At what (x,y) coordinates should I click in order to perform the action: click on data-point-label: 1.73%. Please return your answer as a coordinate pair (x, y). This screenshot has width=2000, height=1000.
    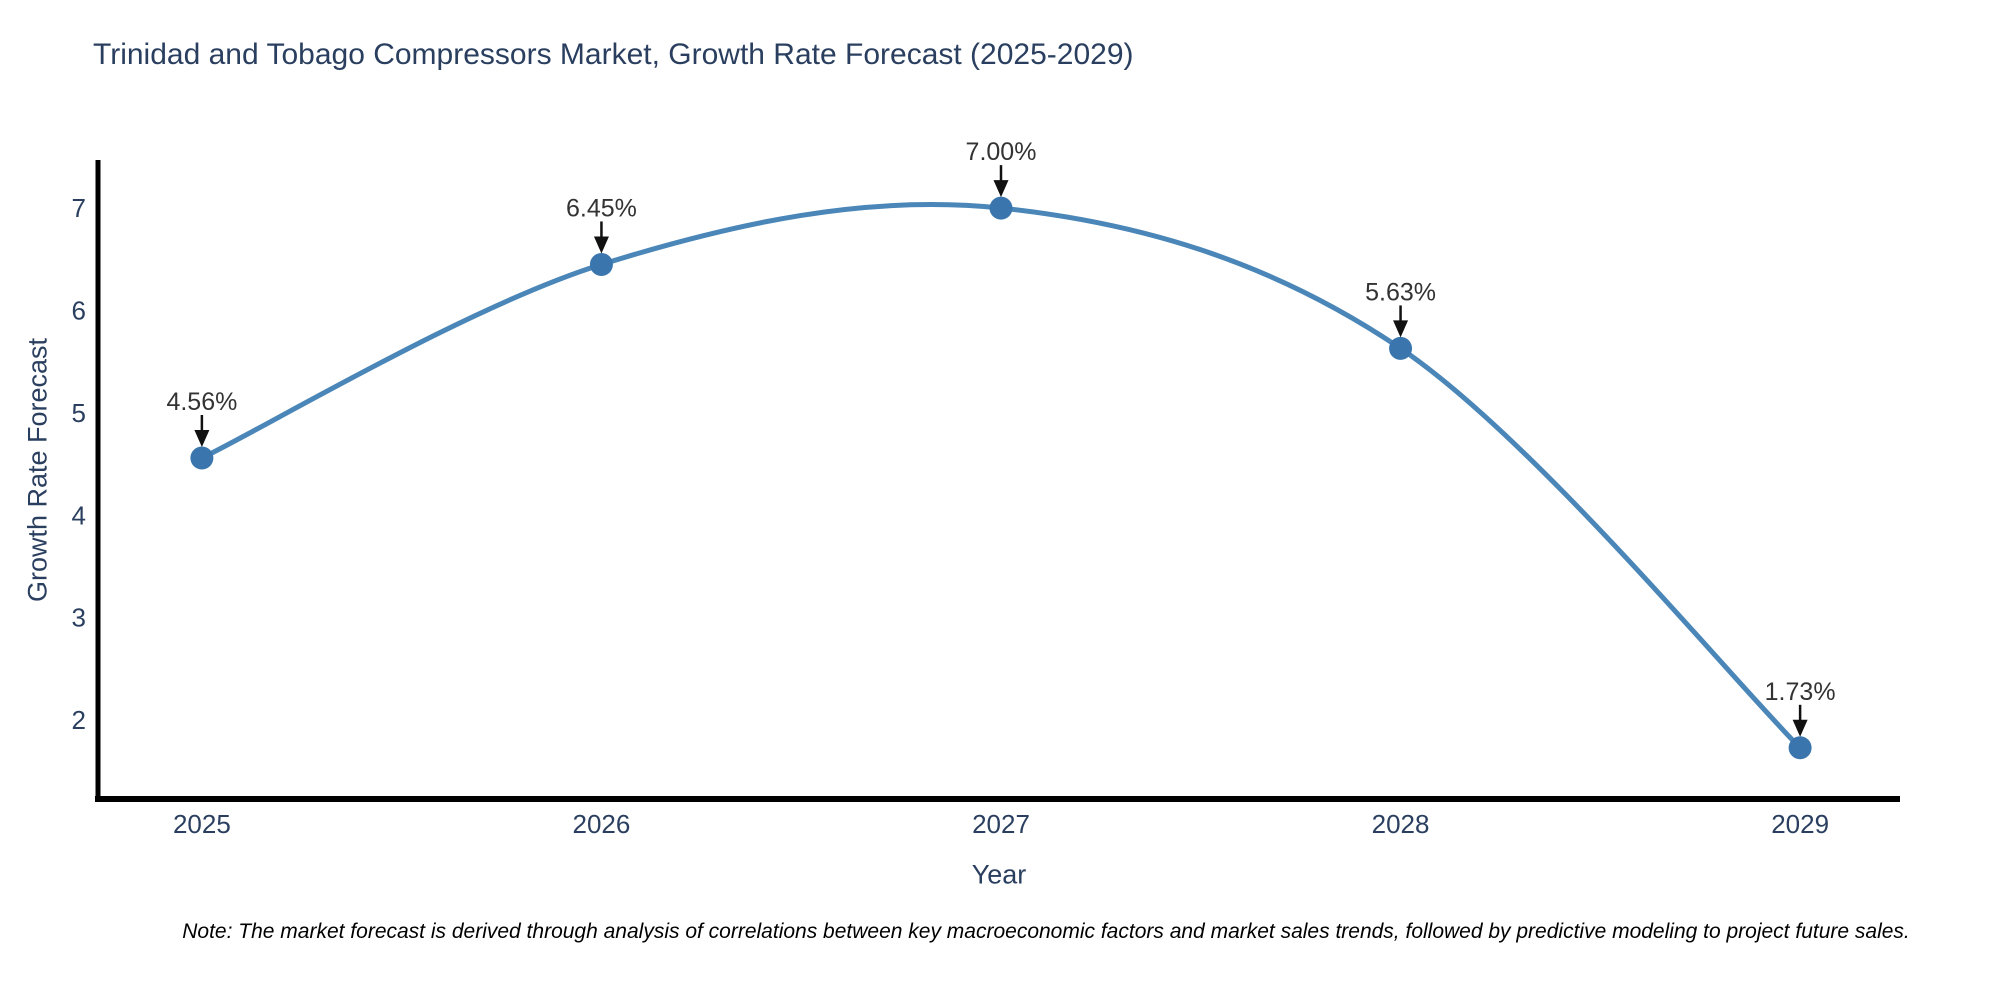
    Looking at the image, I should click on (1800, 692).